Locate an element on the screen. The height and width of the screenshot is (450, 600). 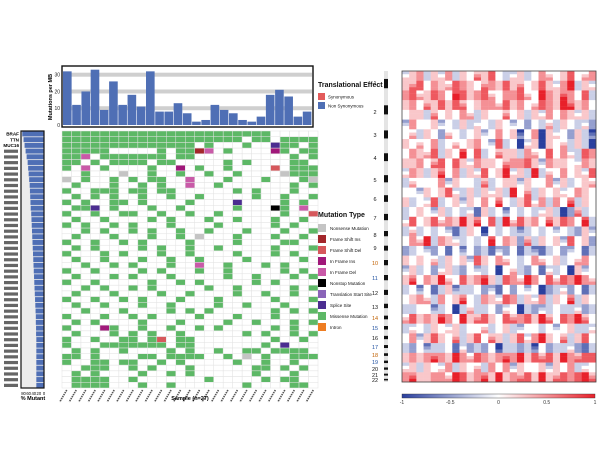
sample-label is located at coordinates (129, 396).